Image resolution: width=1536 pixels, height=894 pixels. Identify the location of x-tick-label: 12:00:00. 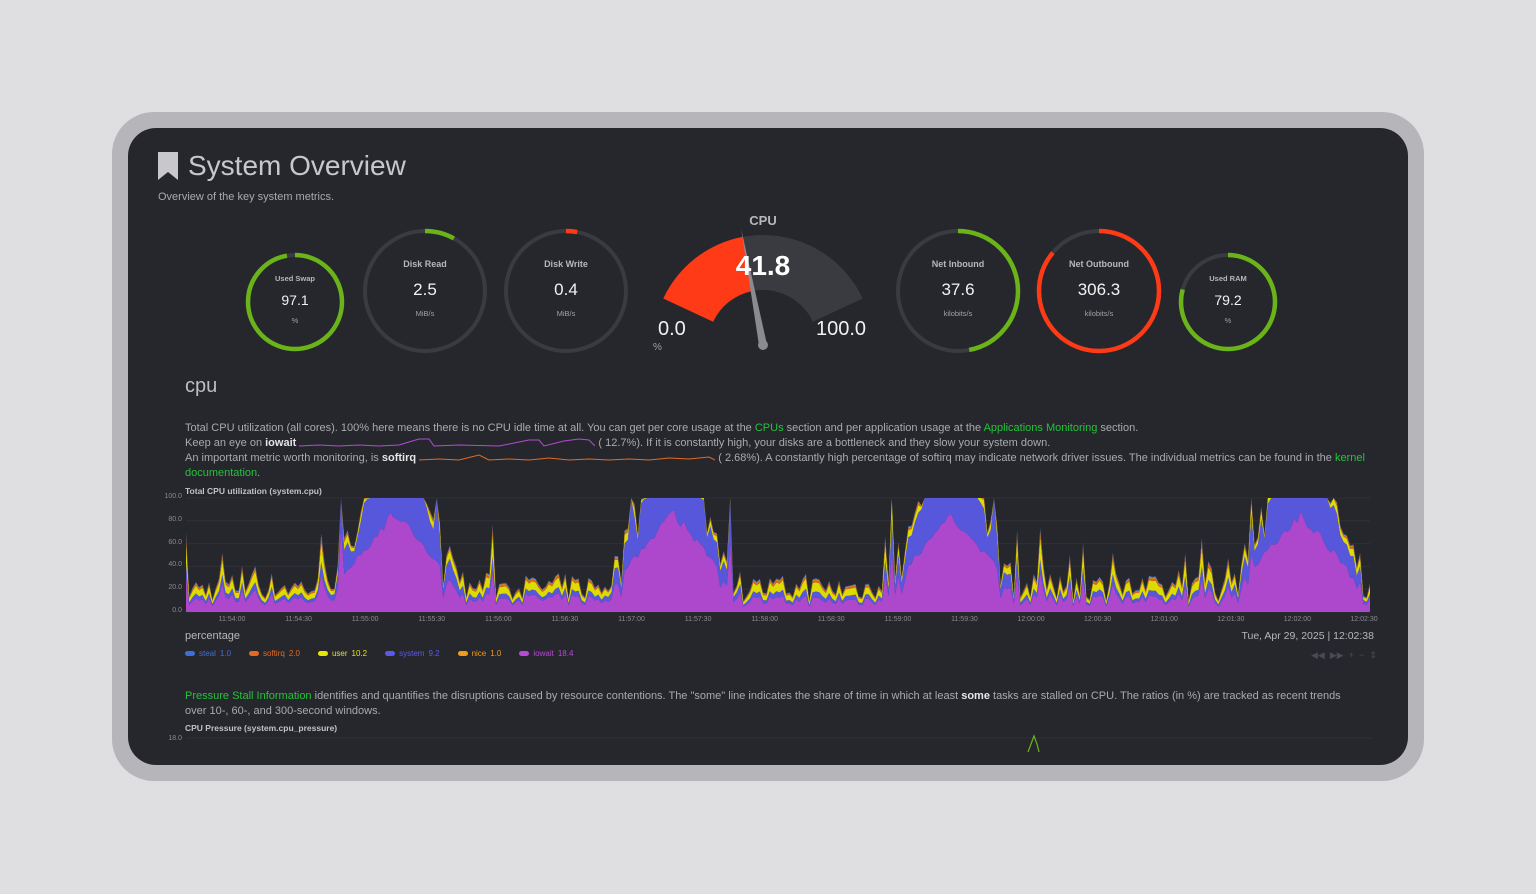
(1031, 619).